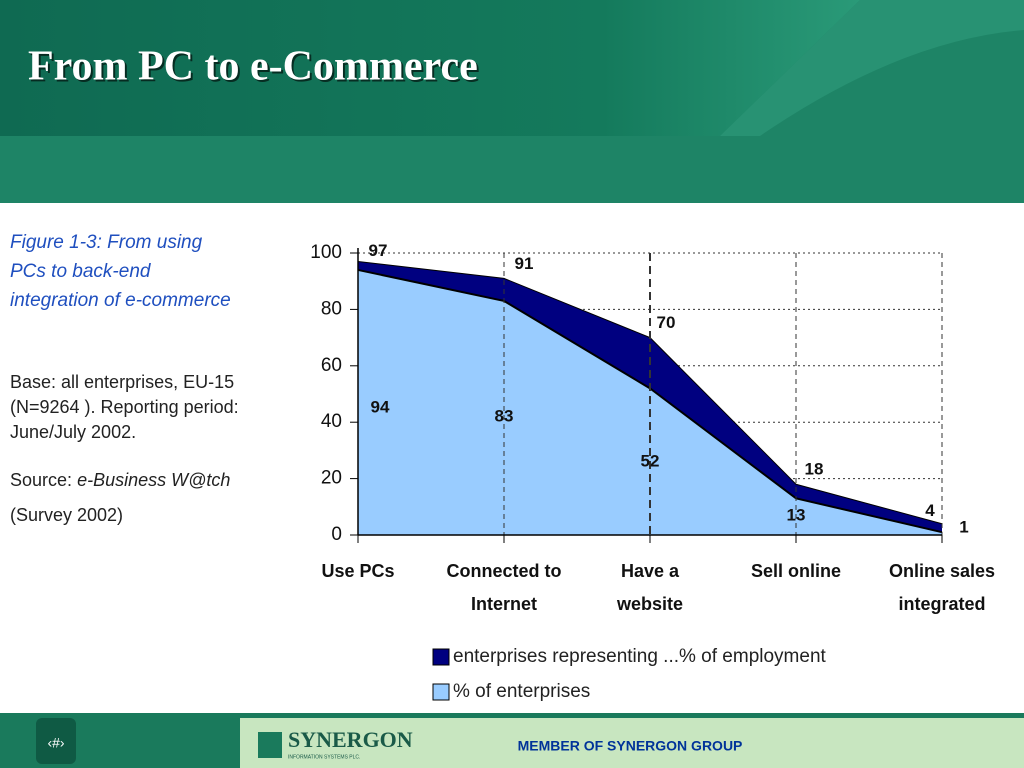 Image resolution: width=1024 pixels, height=768 pixels. I want to click on header-swoosh, so click(872, 68).